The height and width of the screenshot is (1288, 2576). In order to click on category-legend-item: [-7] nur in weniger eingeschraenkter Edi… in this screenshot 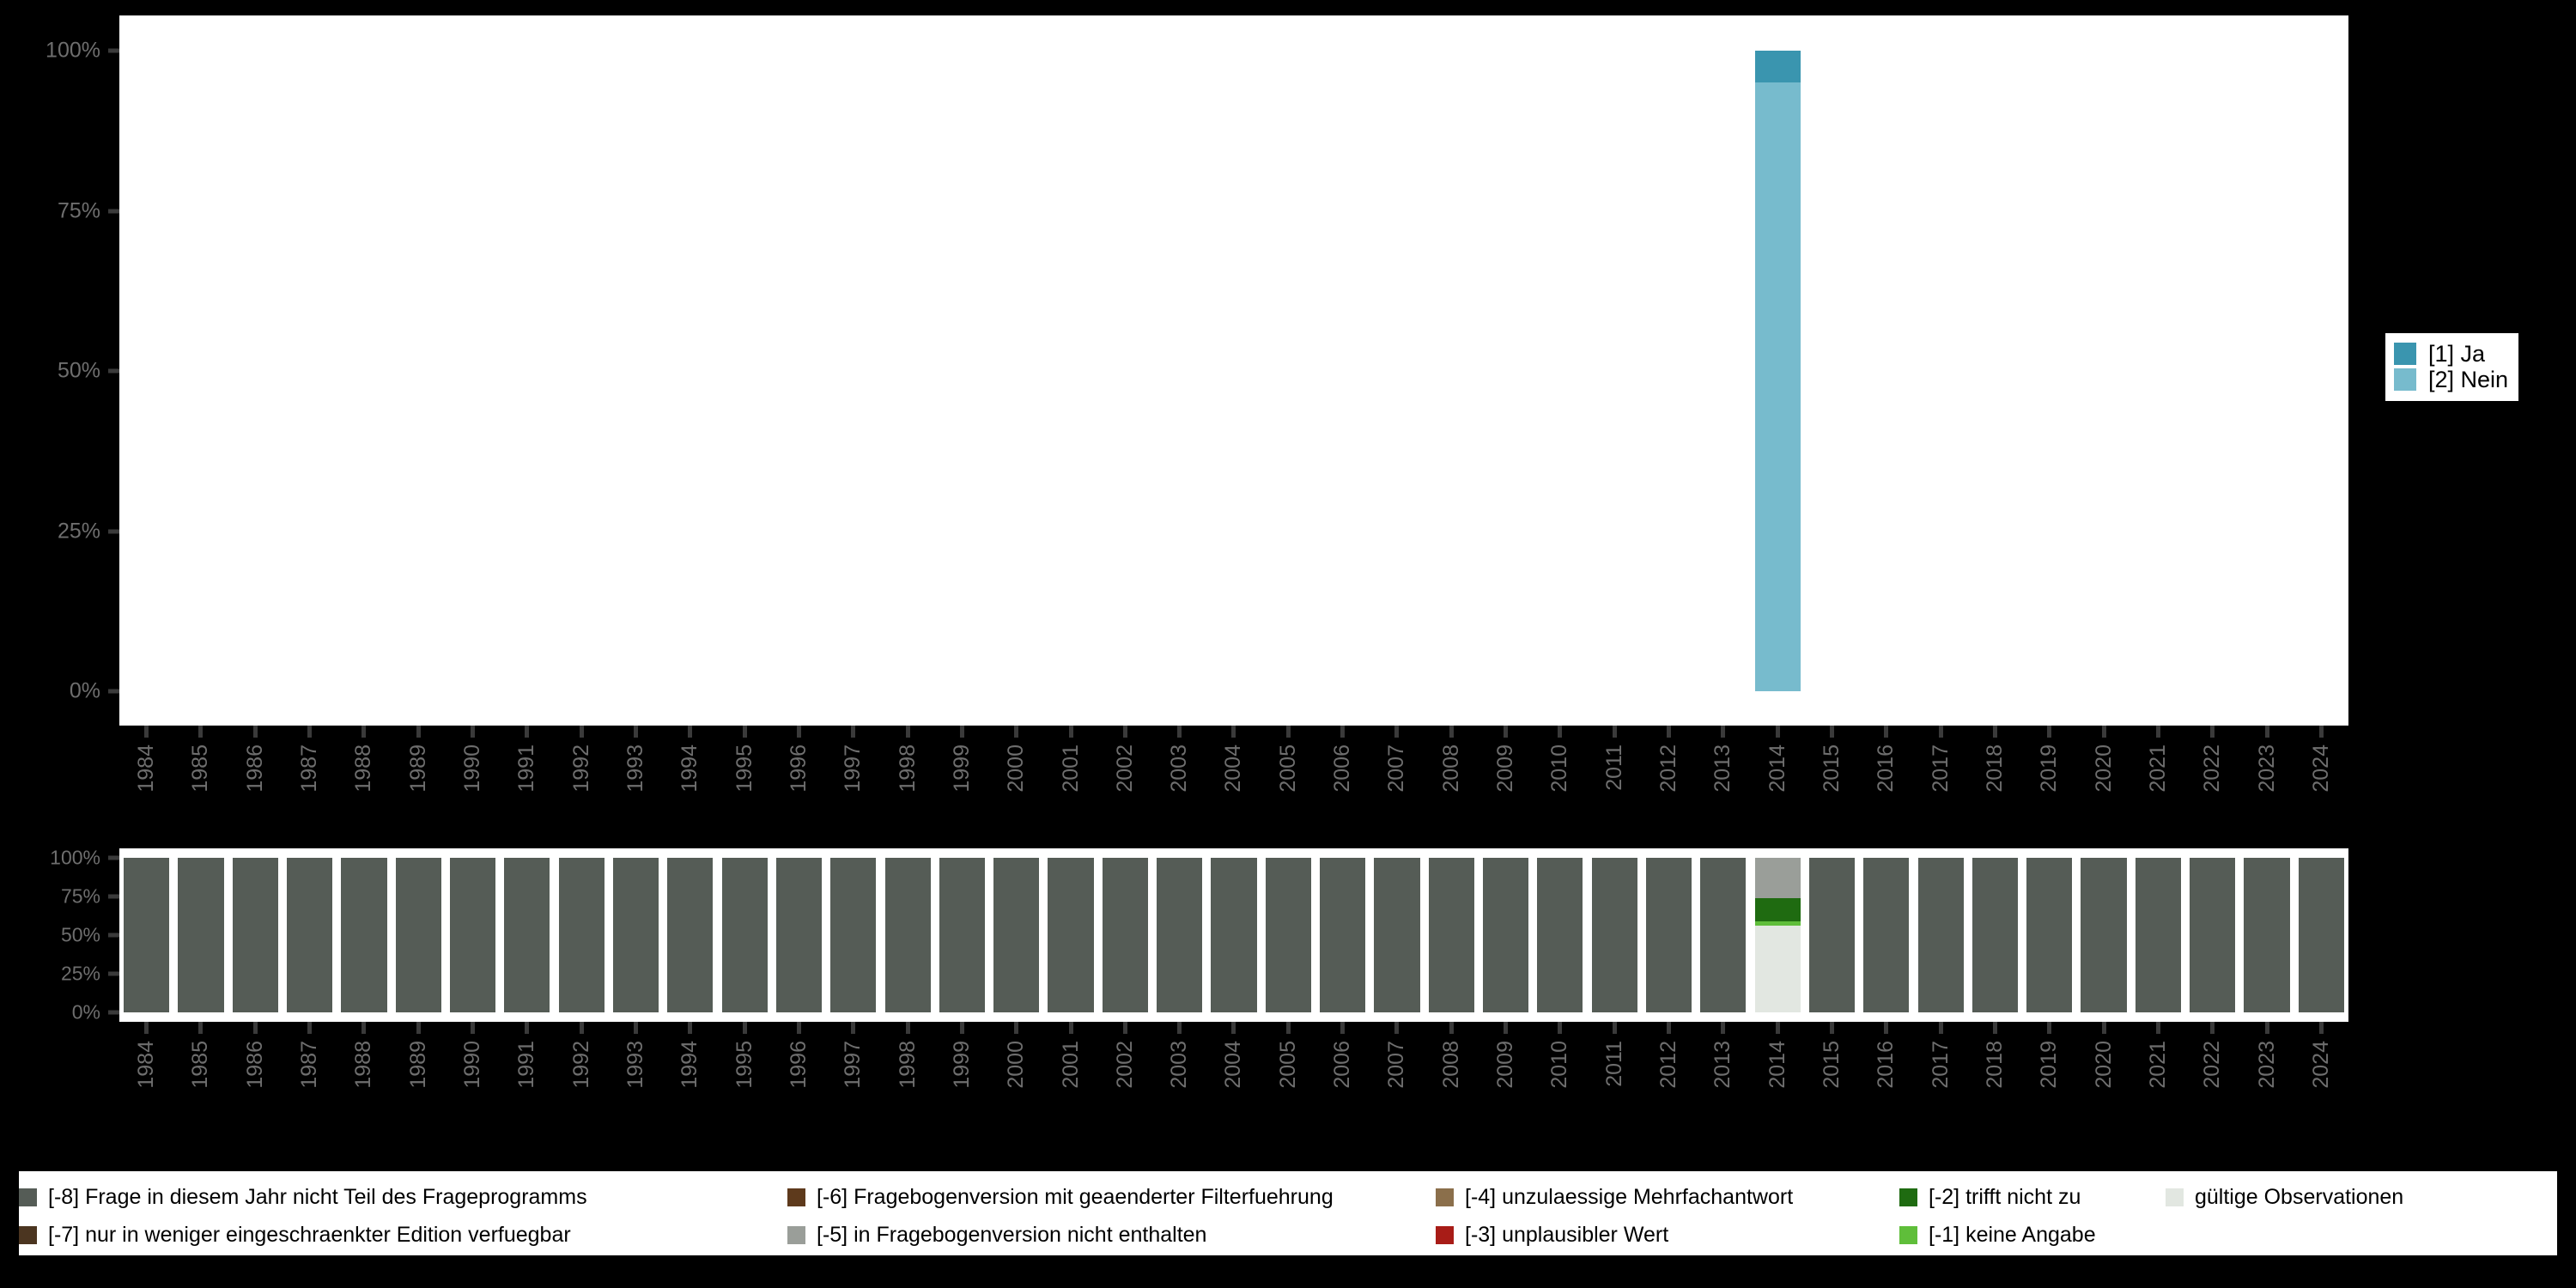, I will do `click(295, 1235)`.